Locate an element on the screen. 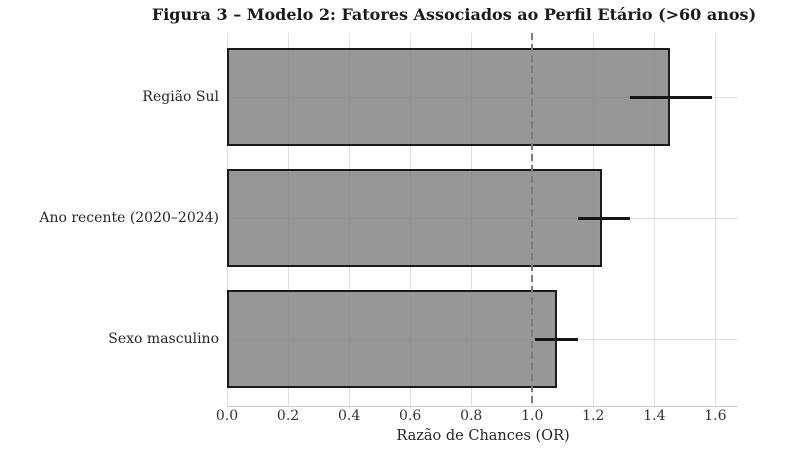  x-tick-label: 0.8 is located at coordinates (471, 416).